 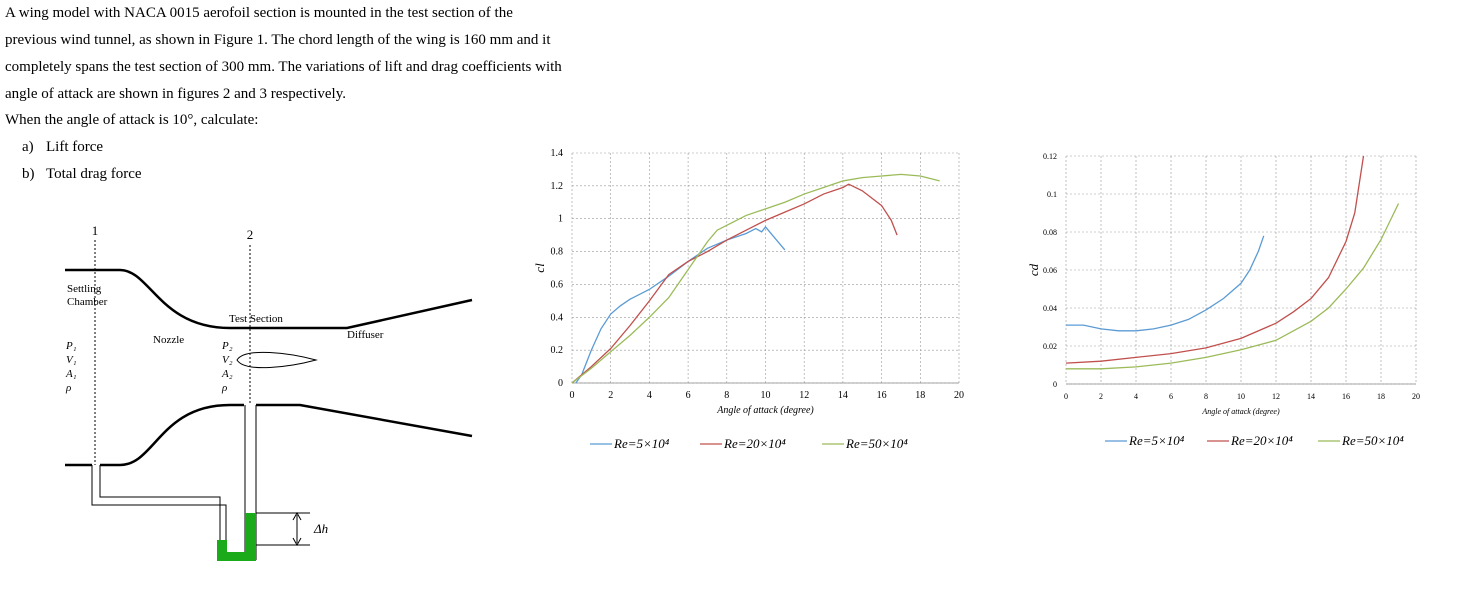 I want to click on y-axis-label: cl, so click(x=539, y=268).